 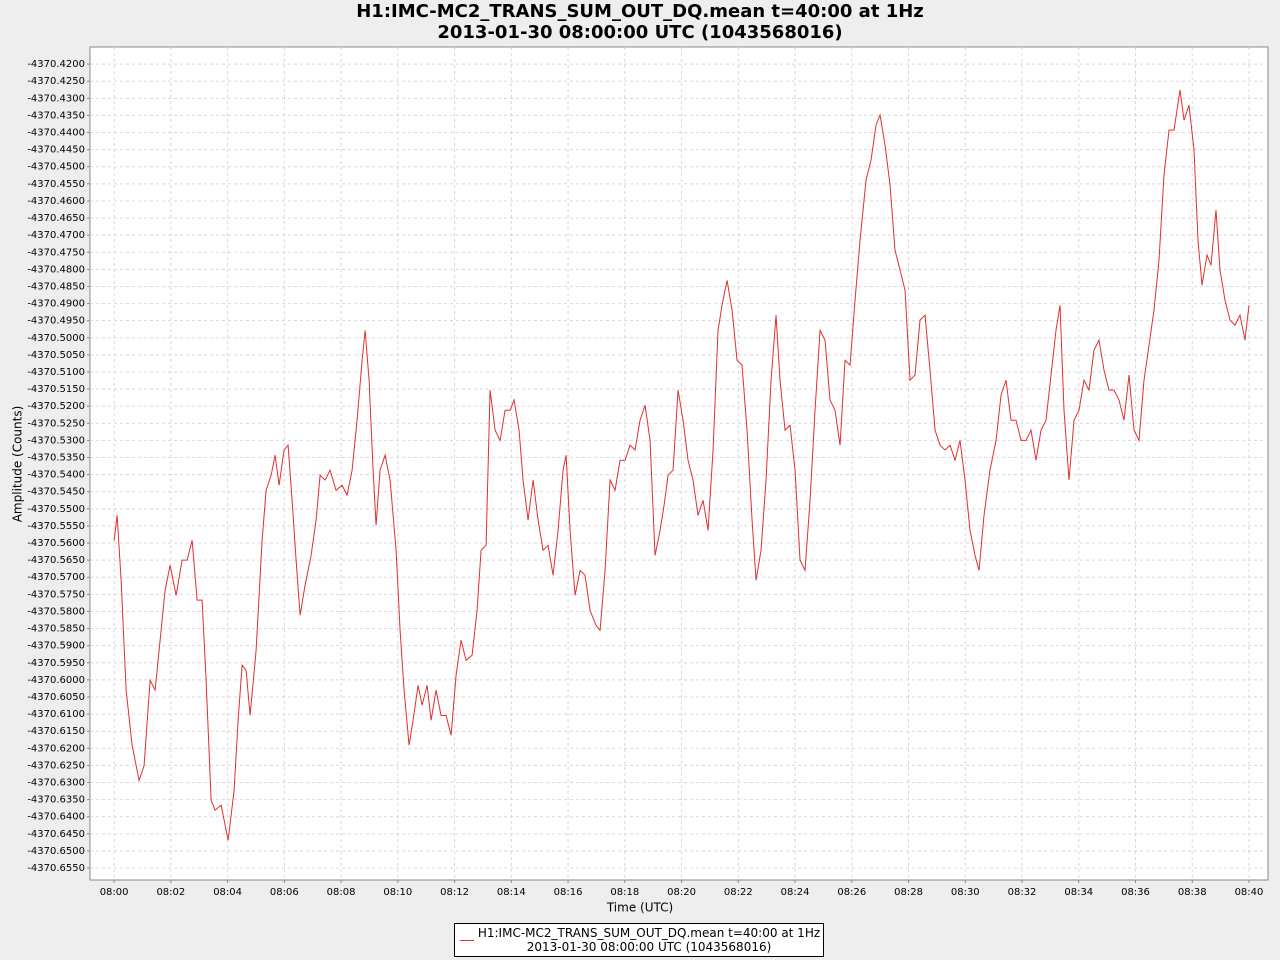 What do you see at coordinates (56, 765) in the screenshot?
I see `y-tick-label: -4370.6250` at bounding box center [56, 765].